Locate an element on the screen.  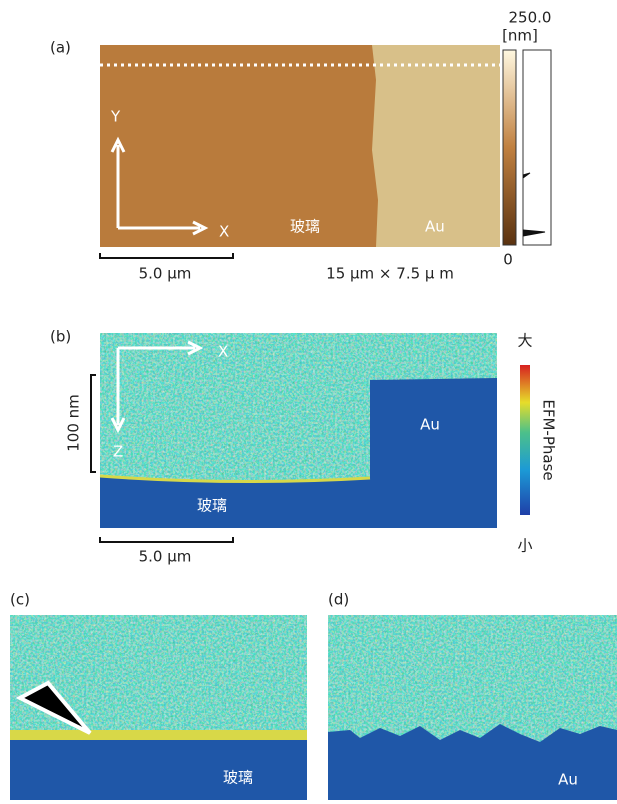
scale-unit: [nm] is located at coordinates (520, 36).